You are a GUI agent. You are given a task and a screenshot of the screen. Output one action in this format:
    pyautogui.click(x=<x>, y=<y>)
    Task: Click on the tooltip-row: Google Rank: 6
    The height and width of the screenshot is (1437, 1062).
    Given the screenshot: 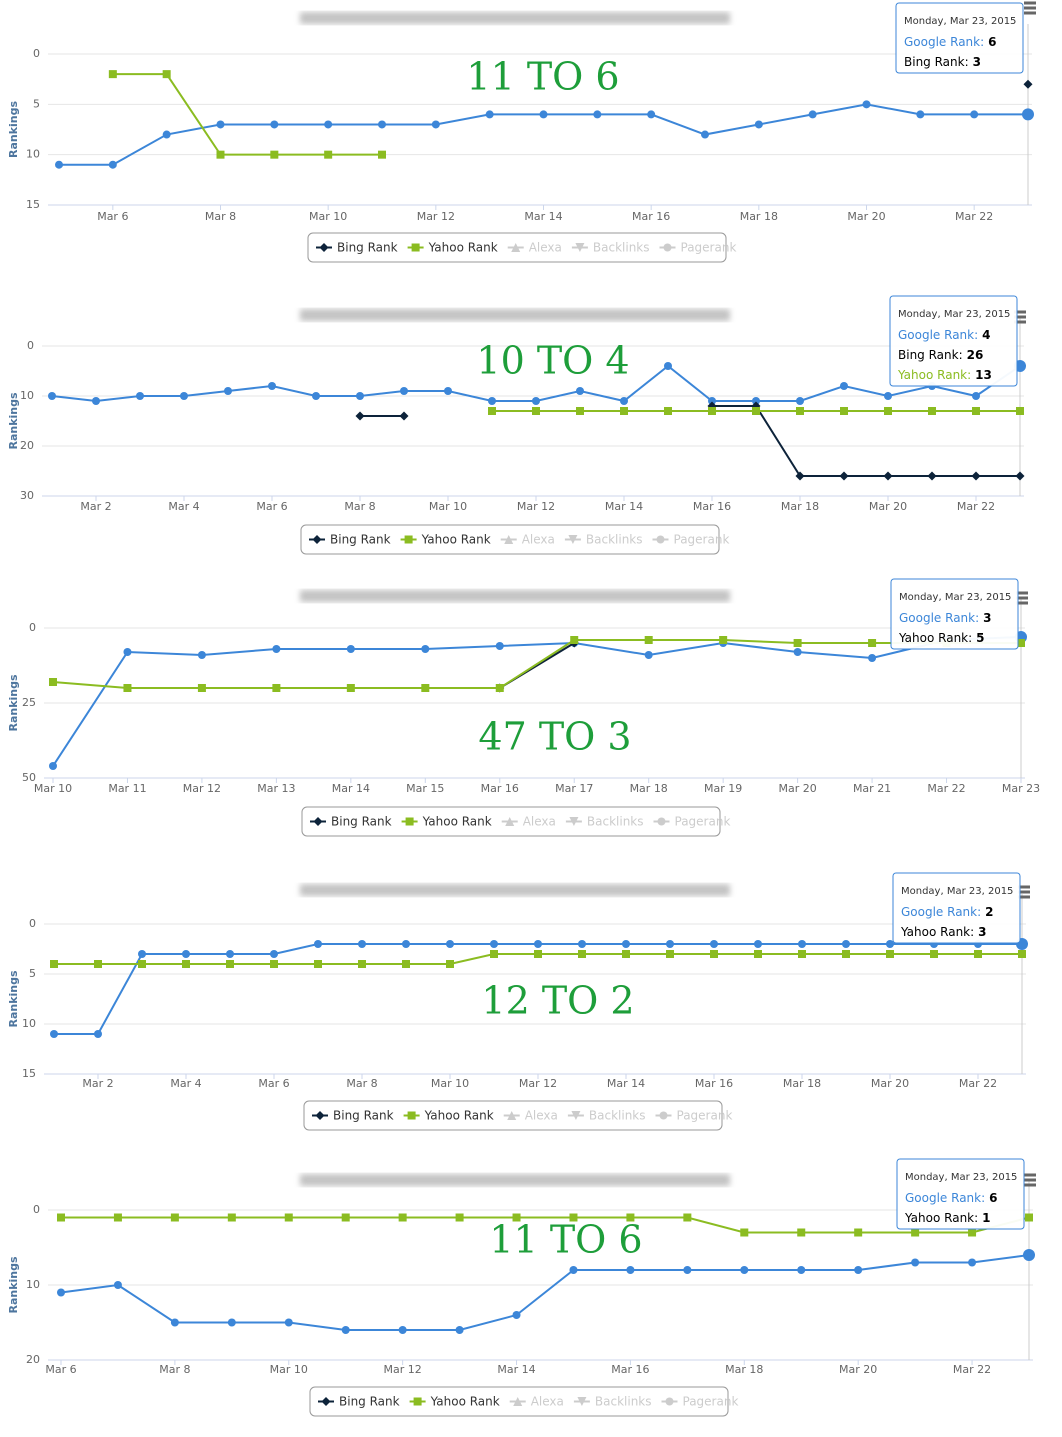 What is the action you would take?
    pyautogui.click(x=951, y=1198)
    